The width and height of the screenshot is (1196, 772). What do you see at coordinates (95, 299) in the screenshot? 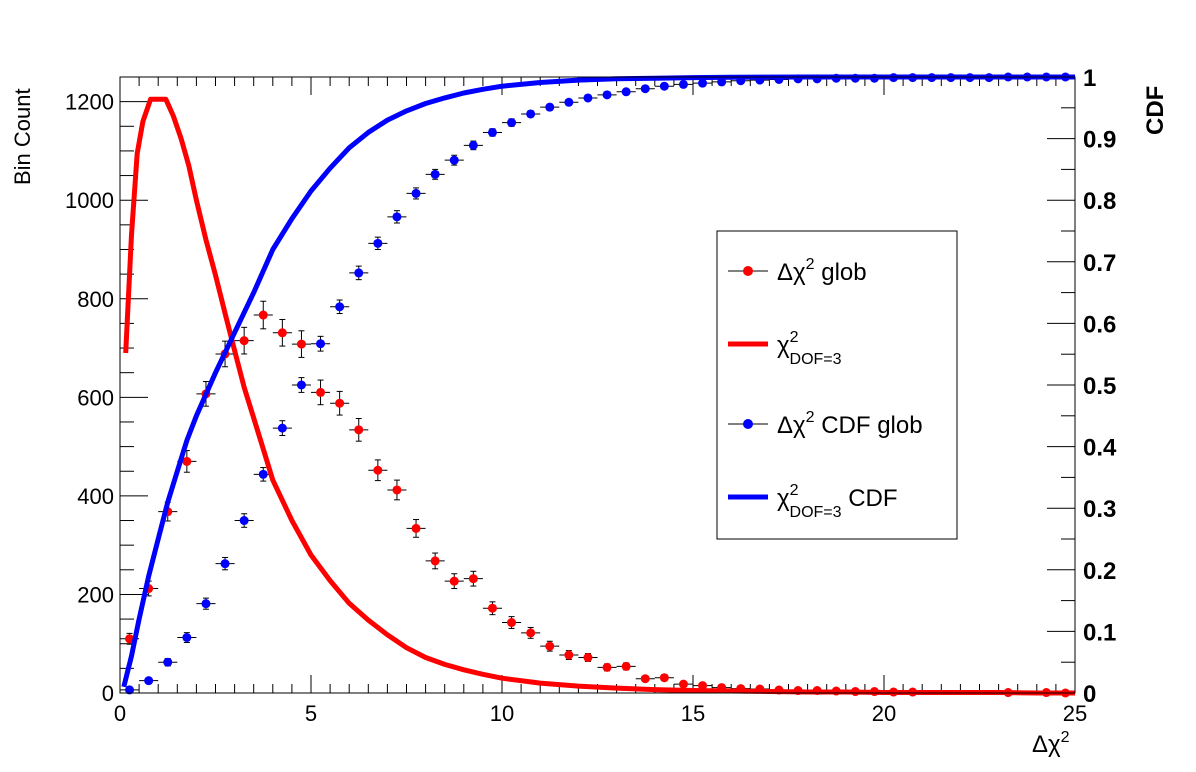
I see `y-tick-label: 800` at bounding box center [95, 299].